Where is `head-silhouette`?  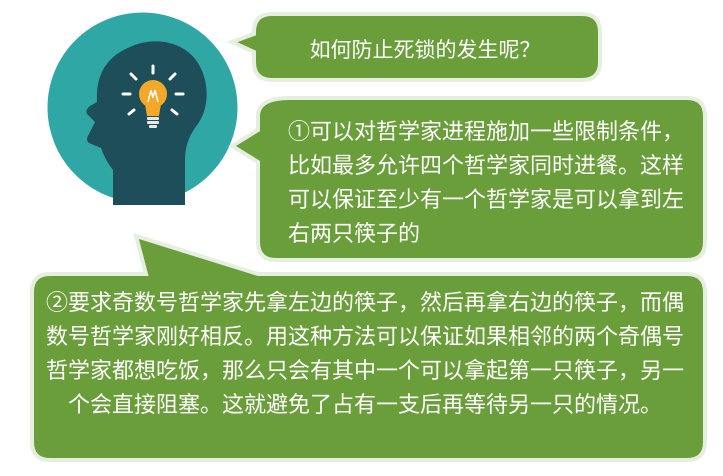 head-silhouette is located at coordinates (146, 123).